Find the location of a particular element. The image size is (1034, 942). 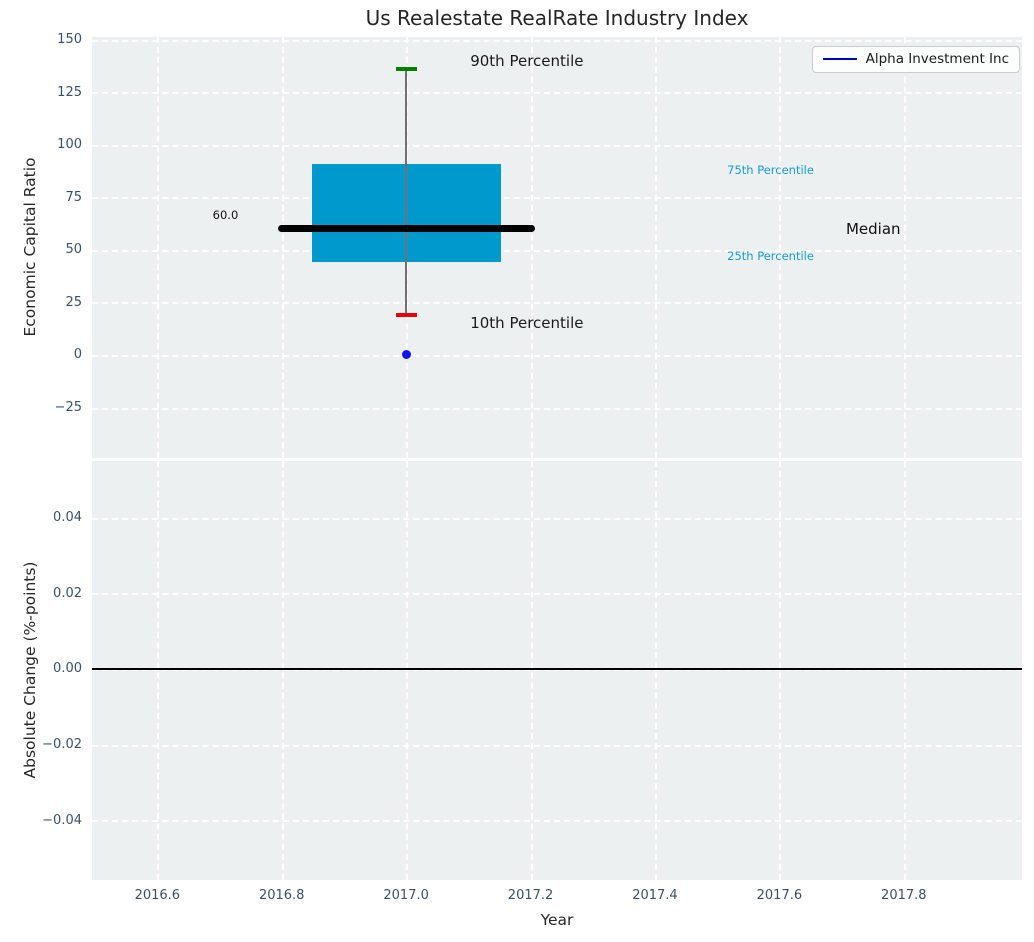

y-tick-label: 0 is located at coordinates (77, 355).